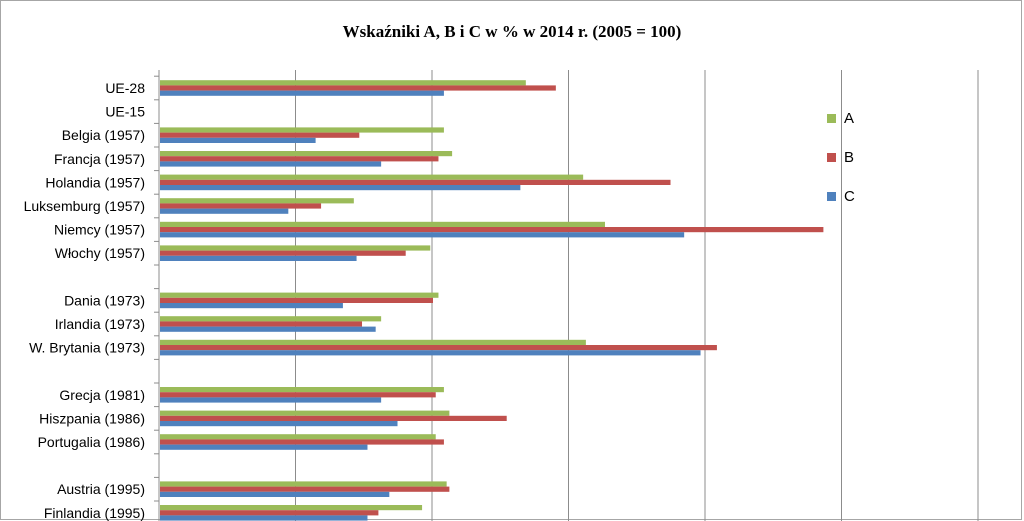 Image resolution: width=1024 pixels, height=521 pixels. I want to click on category-label: Belgia (1957), so click(103, 135).